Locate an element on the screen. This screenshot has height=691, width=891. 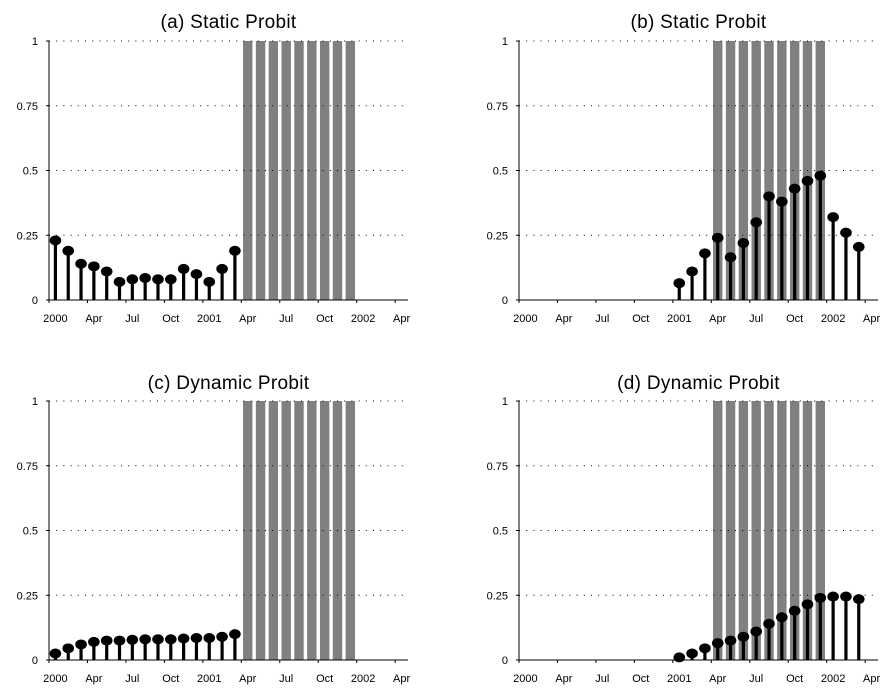
chart-title: (a) Static Probit is located at coordinates (228, 22).